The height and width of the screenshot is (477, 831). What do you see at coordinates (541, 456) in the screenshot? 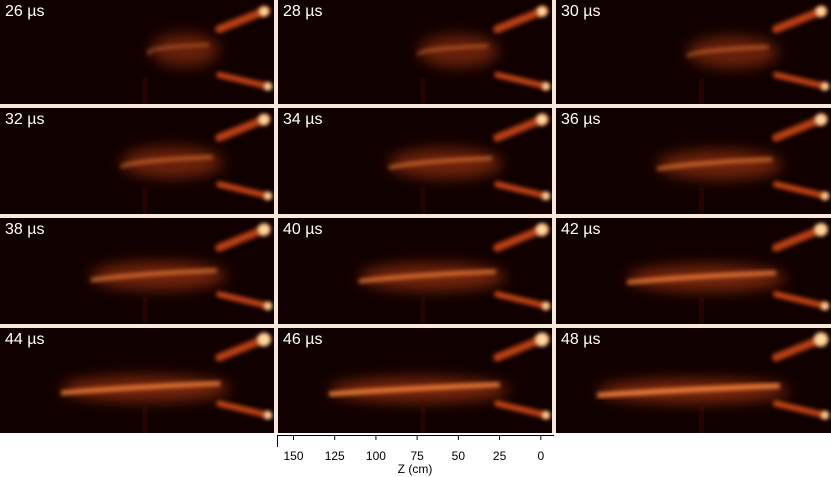
I see `tick-label: 0` at bounding box center [541, 456].